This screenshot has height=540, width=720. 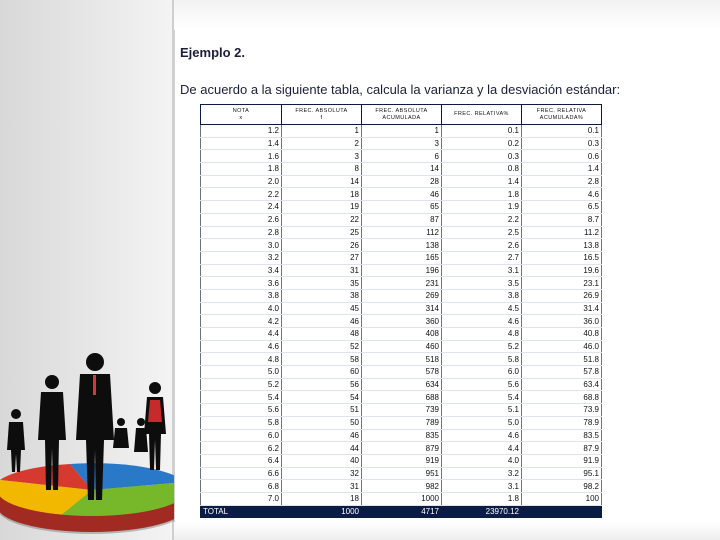 I want to click on person-silhouettes, so click(x=86, y=426).